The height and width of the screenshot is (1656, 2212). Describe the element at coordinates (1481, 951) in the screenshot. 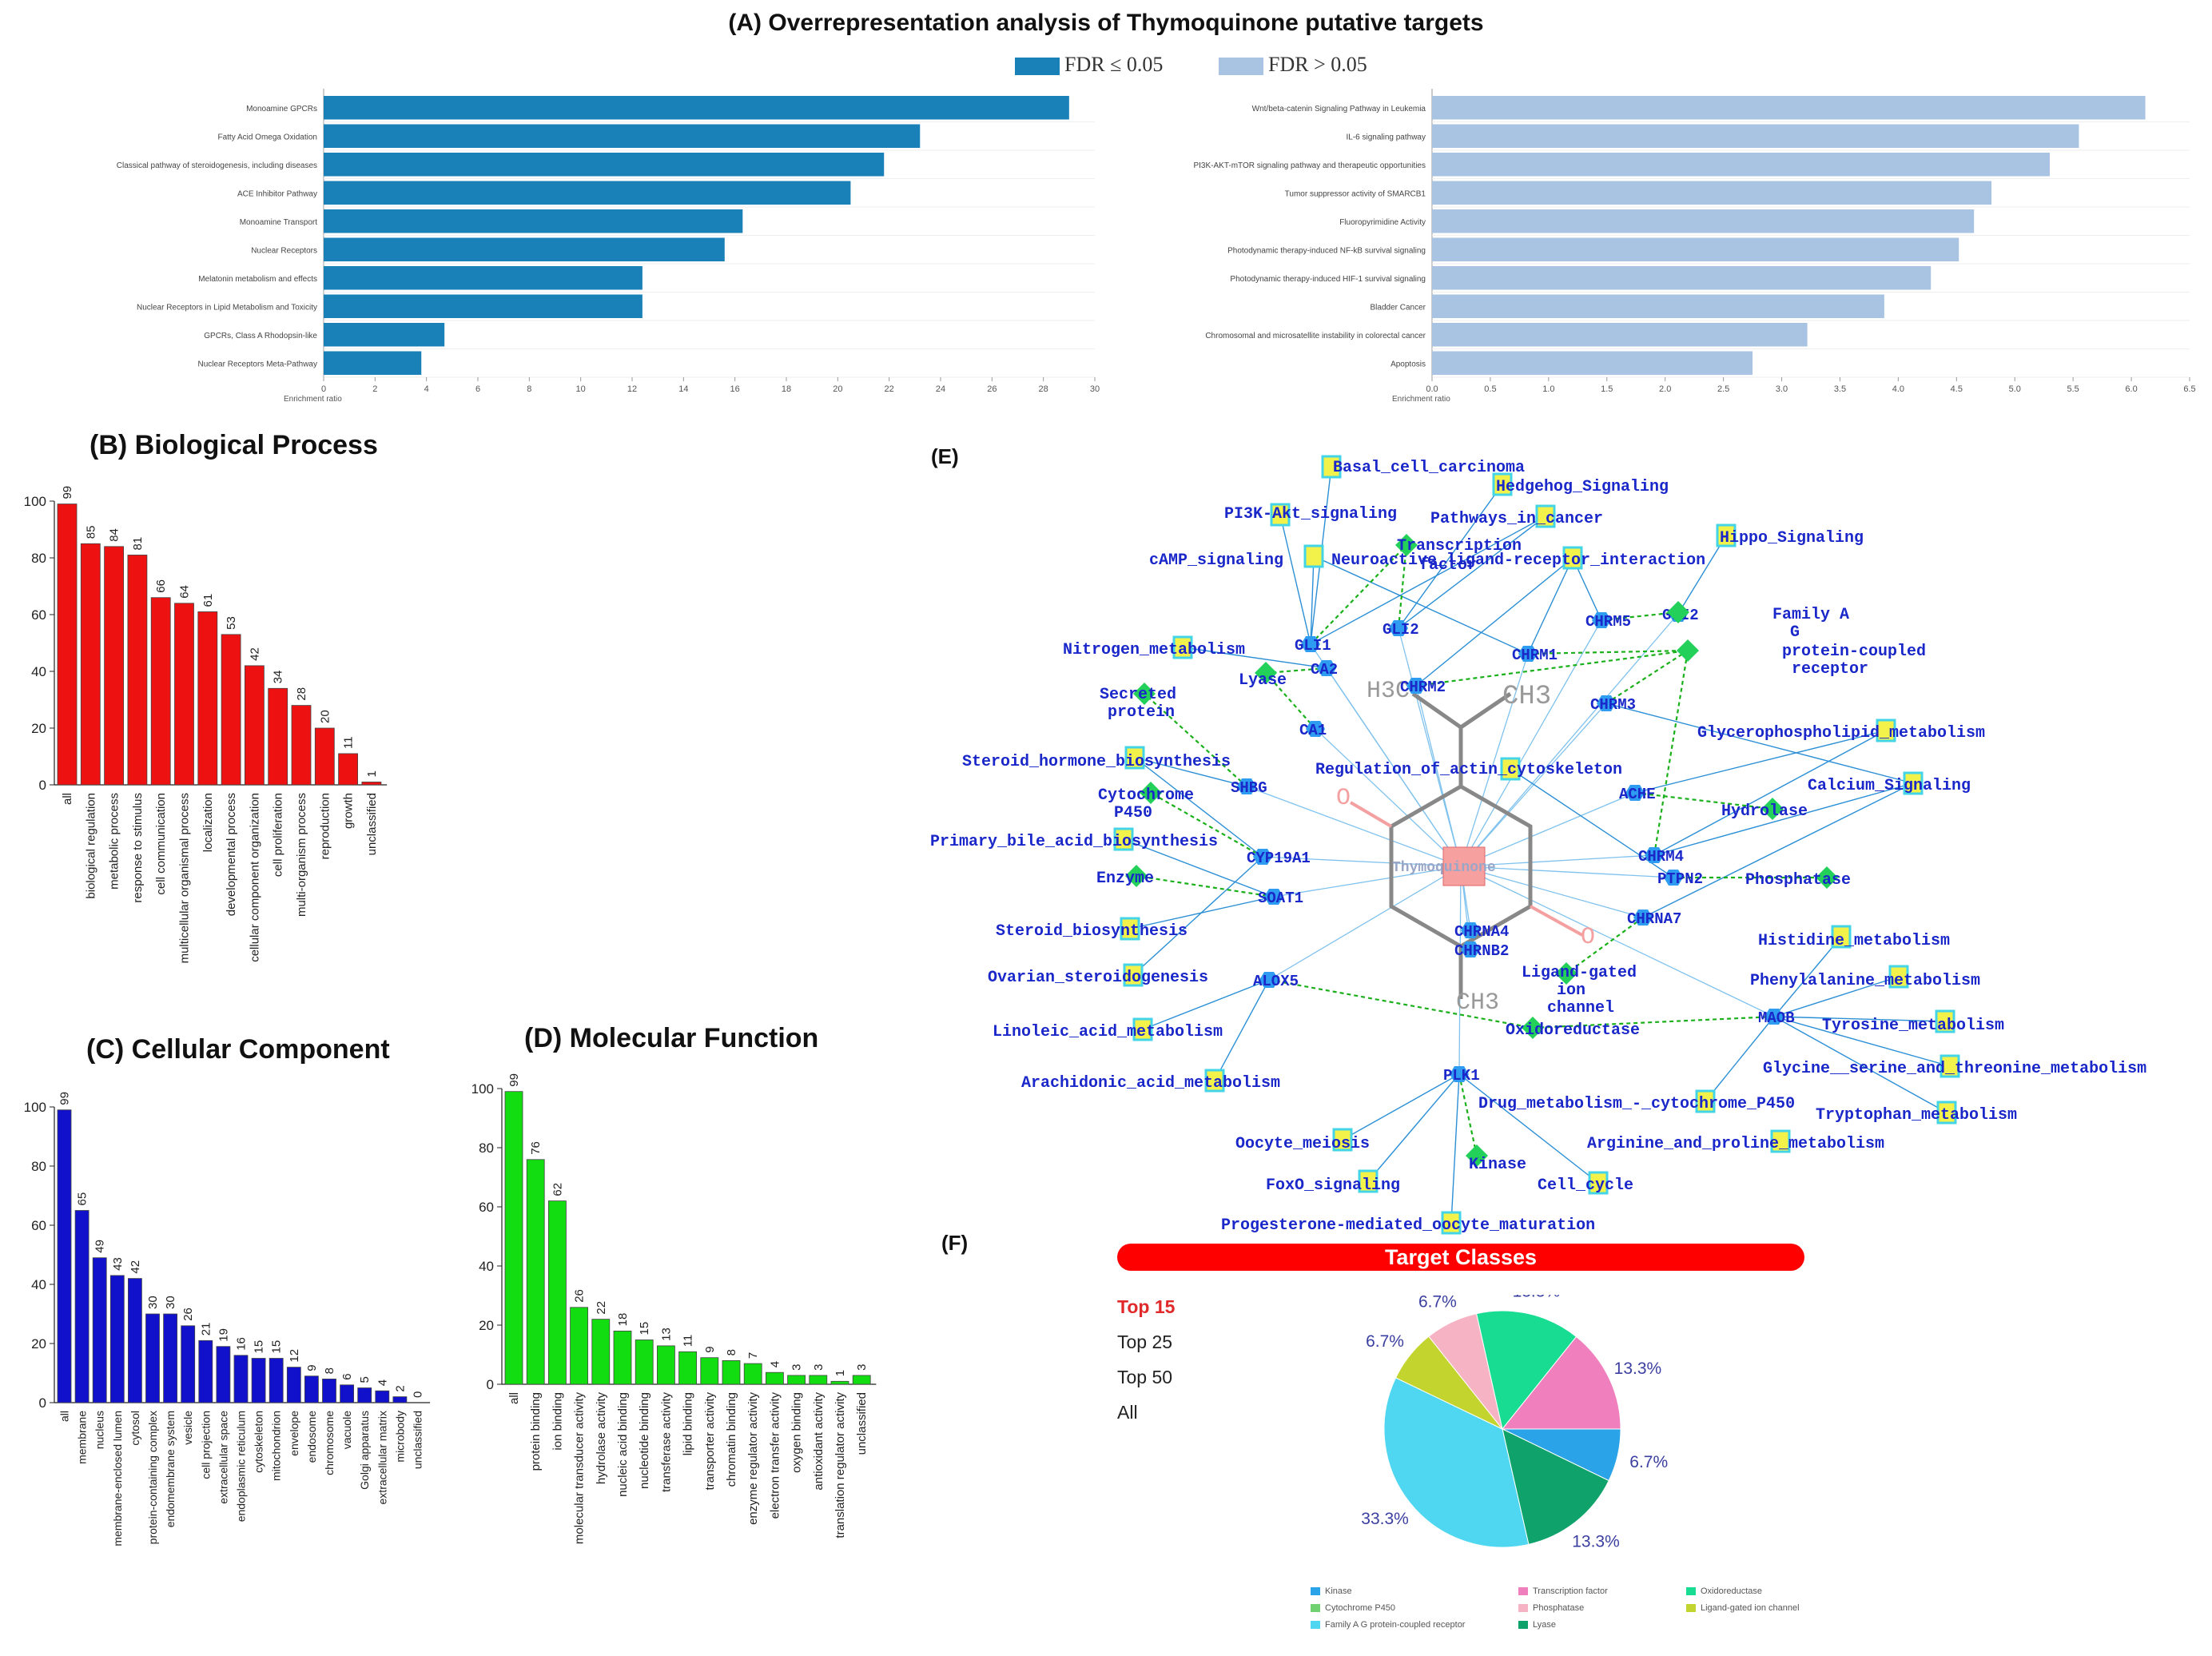

I see `target-label: CHRNB2` at that location.